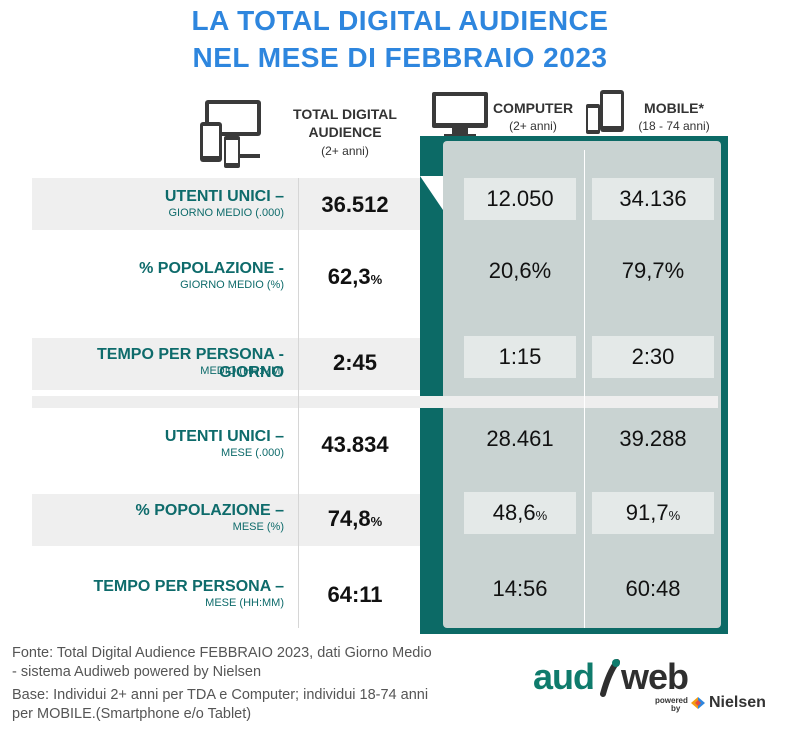 The image size is (800, 730). I want to click on computer-value: 48,6%, so click(520, 513).